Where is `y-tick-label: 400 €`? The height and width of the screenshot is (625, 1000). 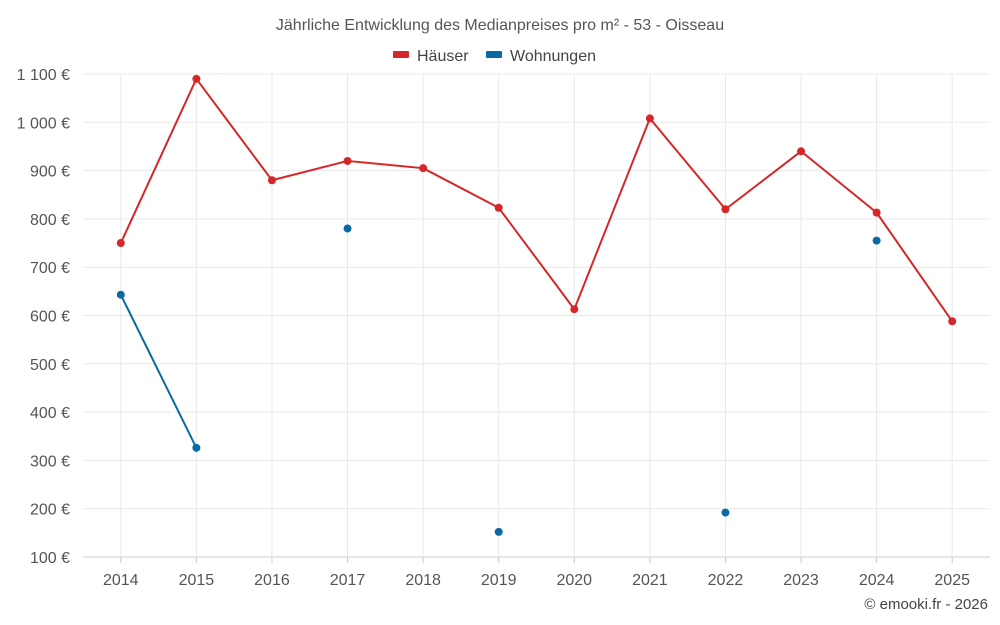
y-tick-label: 400 € is located at coordinates (50, 413).